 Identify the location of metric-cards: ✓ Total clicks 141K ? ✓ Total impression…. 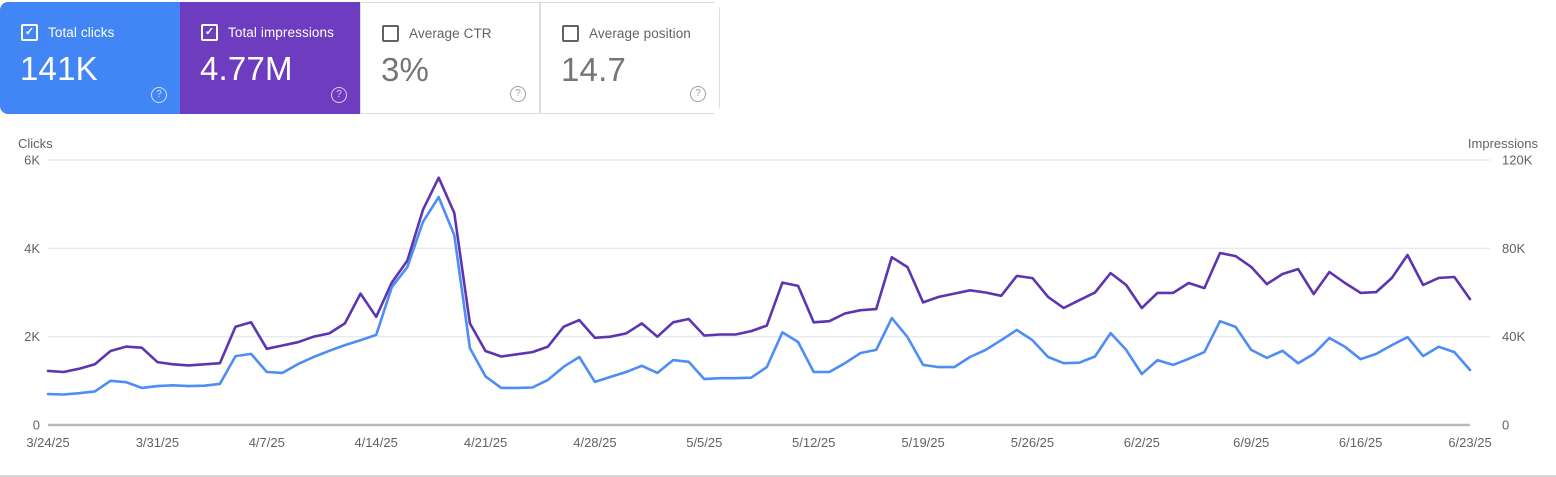
(360, 58).